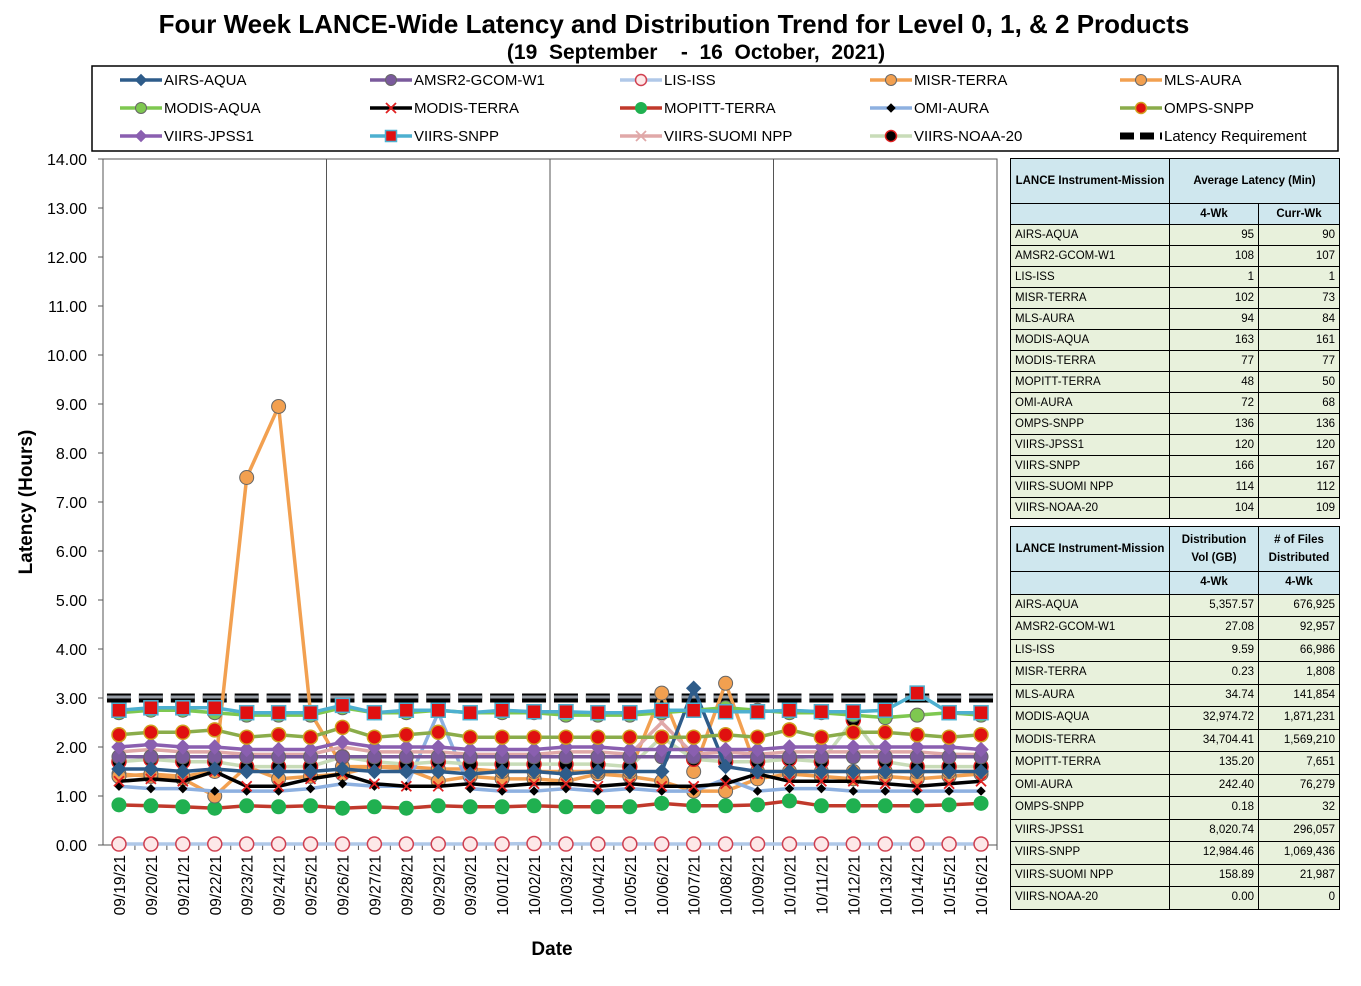 The height and width of the screenshot is (986, 1361). What do you see at coordinates (1090, 673) in the screenshot?
I see `dist-cell: MISR-TERRA` at bounding box center [1090, 673].